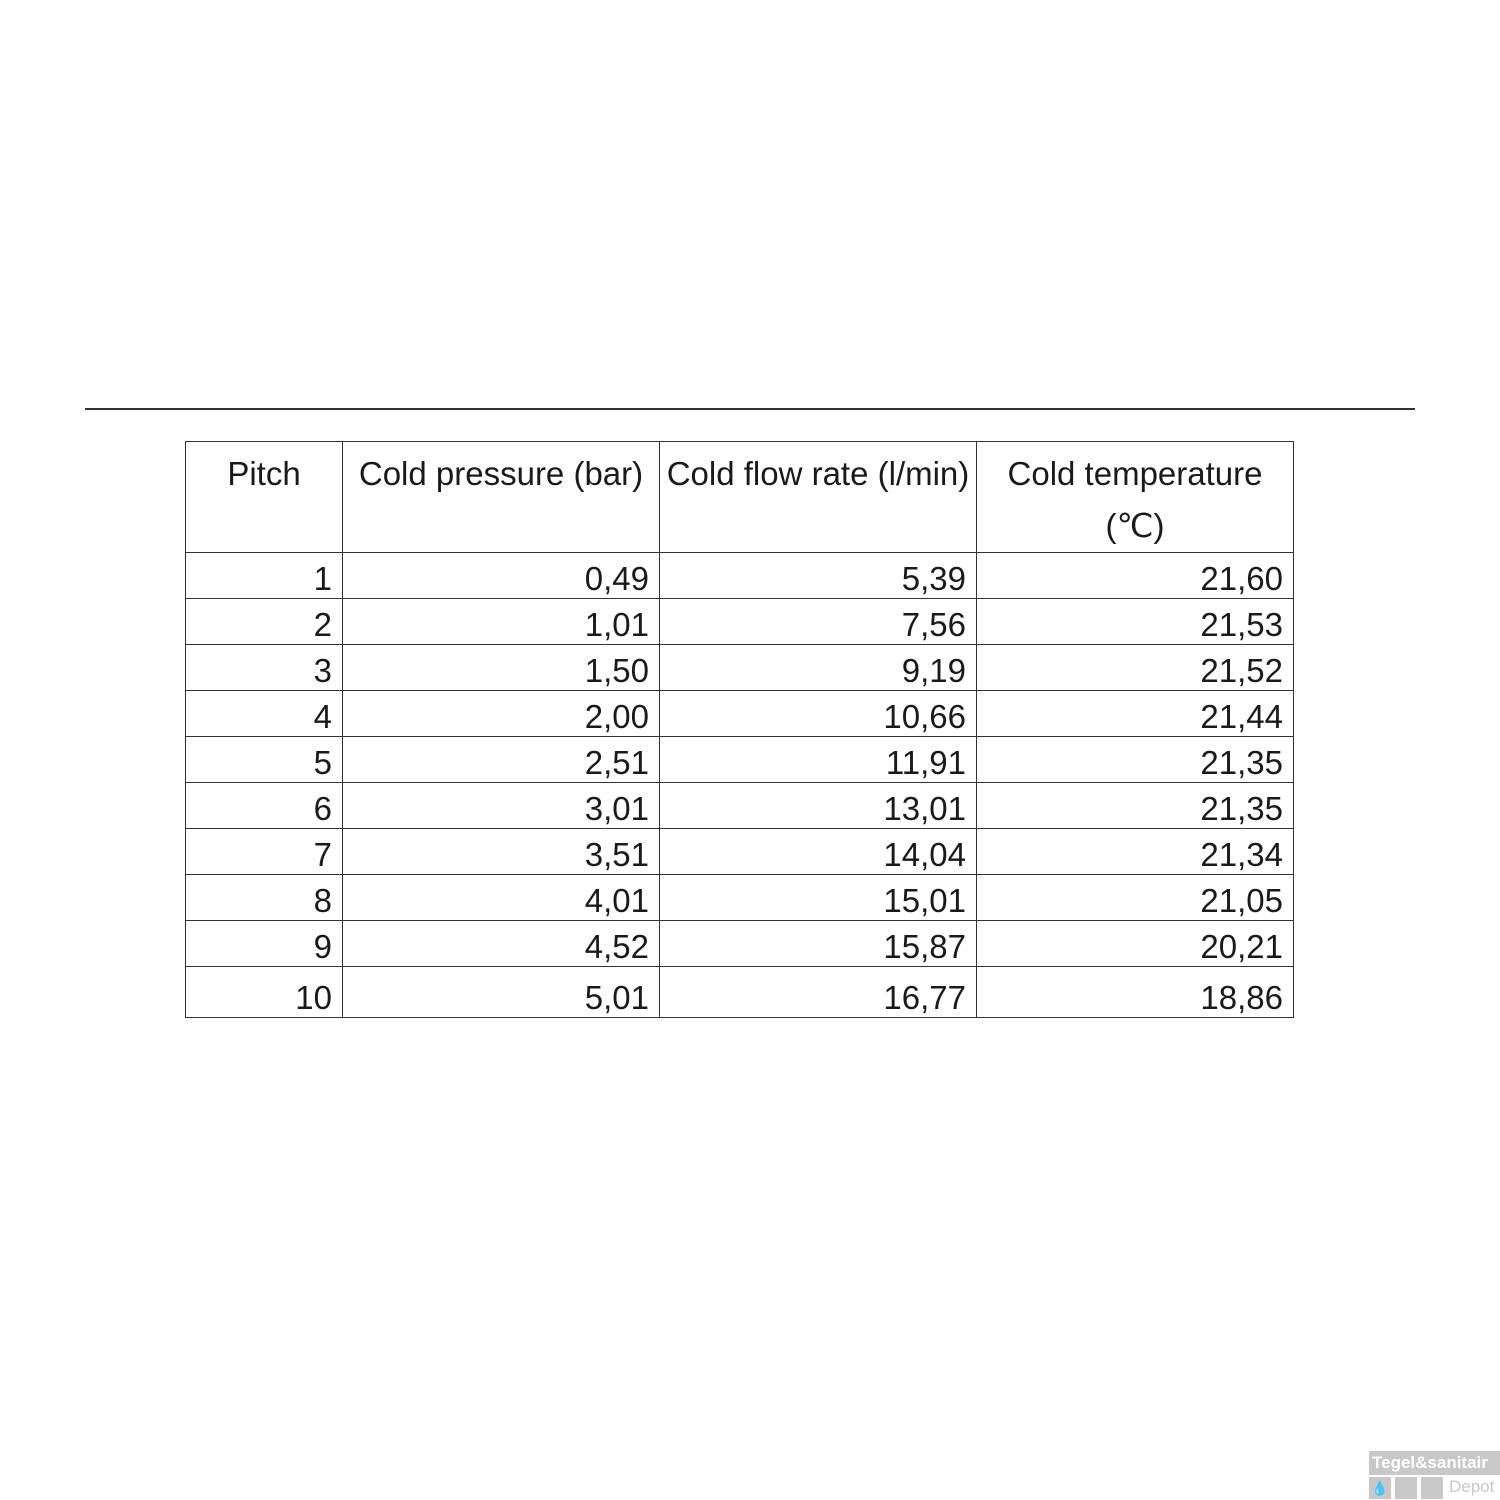 The height and width of the screenshot is (1500, 1500). What do you see at coordinates (1135, 667) in the screenshot?
I see `cell-cold-temperature: 21,52` at bounding box center [1135, 667].